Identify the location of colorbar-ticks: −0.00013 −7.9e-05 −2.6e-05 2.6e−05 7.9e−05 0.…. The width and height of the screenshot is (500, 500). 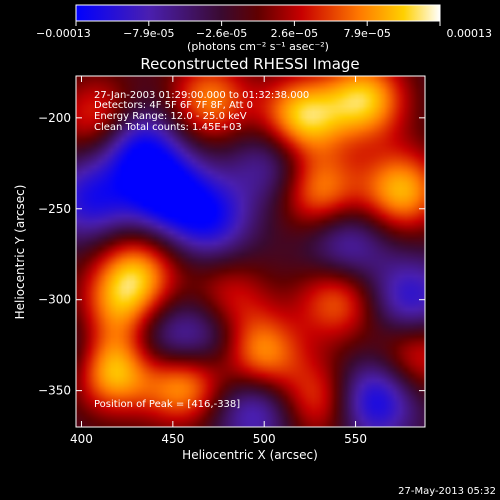
(264, 30).